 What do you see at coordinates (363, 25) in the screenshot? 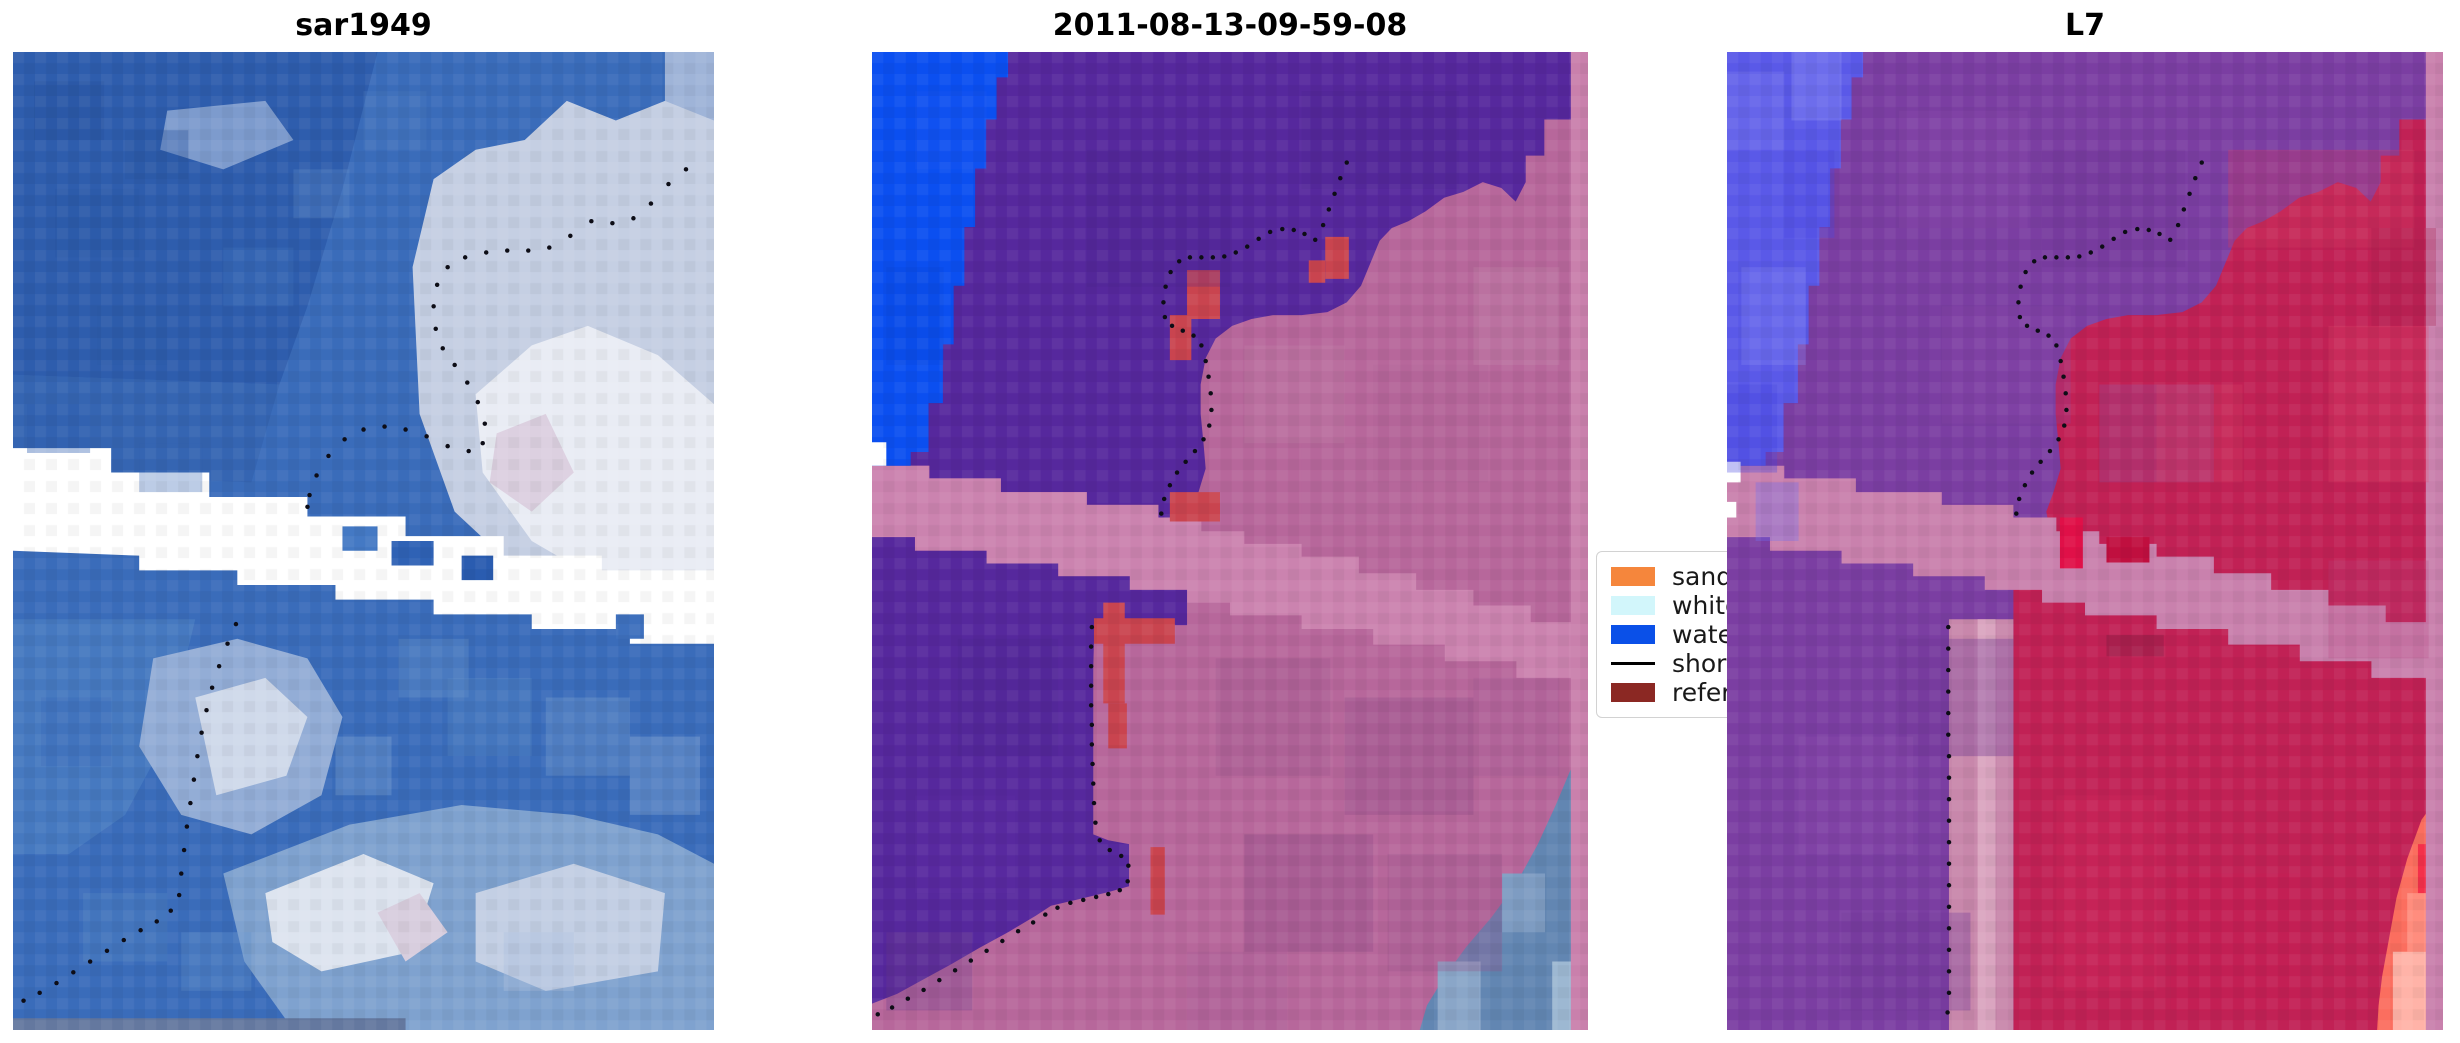
I see `panel-title-sar1949: sar1949` at bounding box center [363, 25].